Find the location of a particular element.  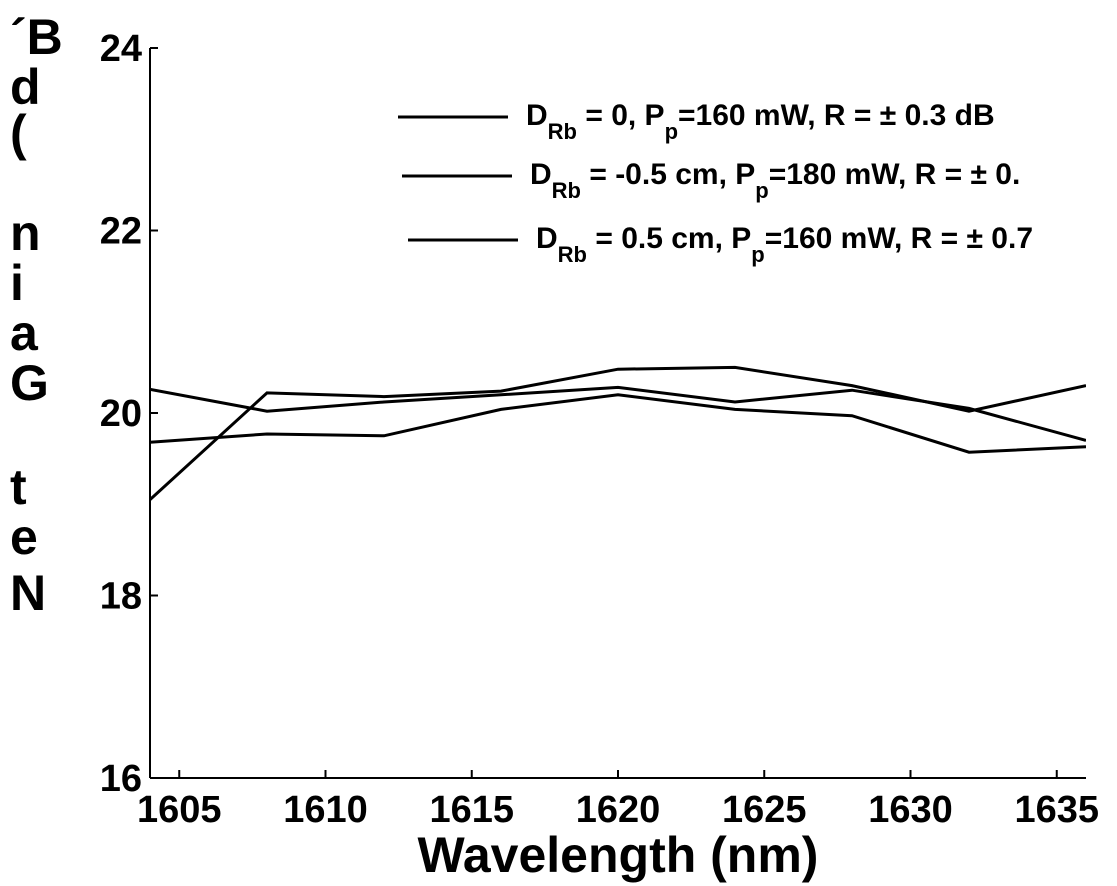

legend-label-part: = 0.5 cm, P is located at coordinates (669, 238).